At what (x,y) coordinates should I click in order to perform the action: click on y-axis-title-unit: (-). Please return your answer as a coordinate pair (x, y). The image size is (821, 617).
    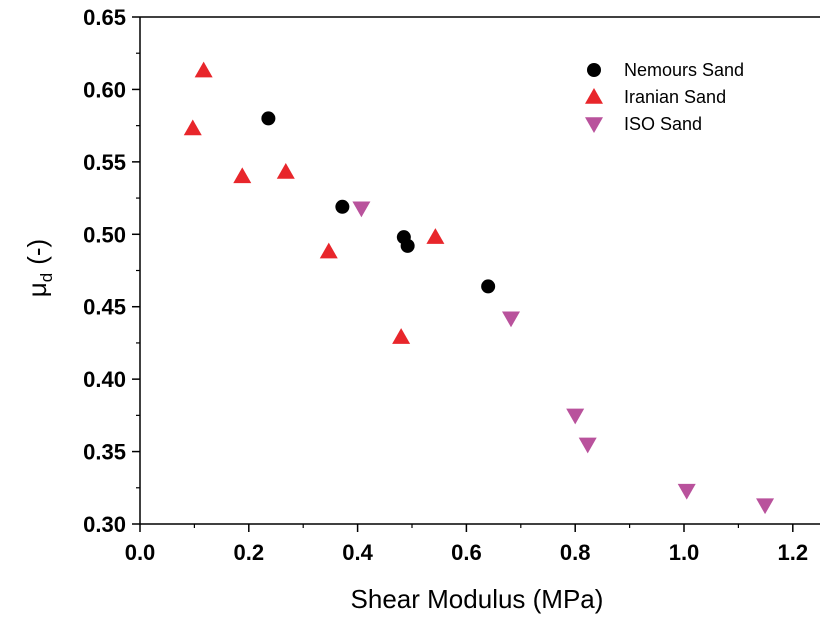
    Looking at the image, I should click on (37, 252).